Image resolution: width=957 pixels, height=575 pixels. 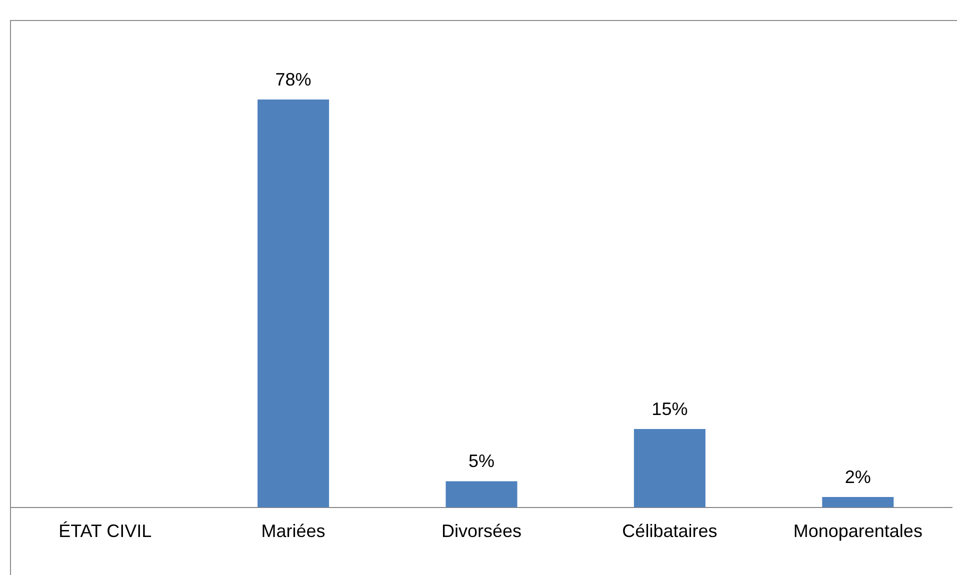 What do you see at coordinates (293, 79) in the screenshot?
I see `data-label: 78%` at bounding box center [293, 79].